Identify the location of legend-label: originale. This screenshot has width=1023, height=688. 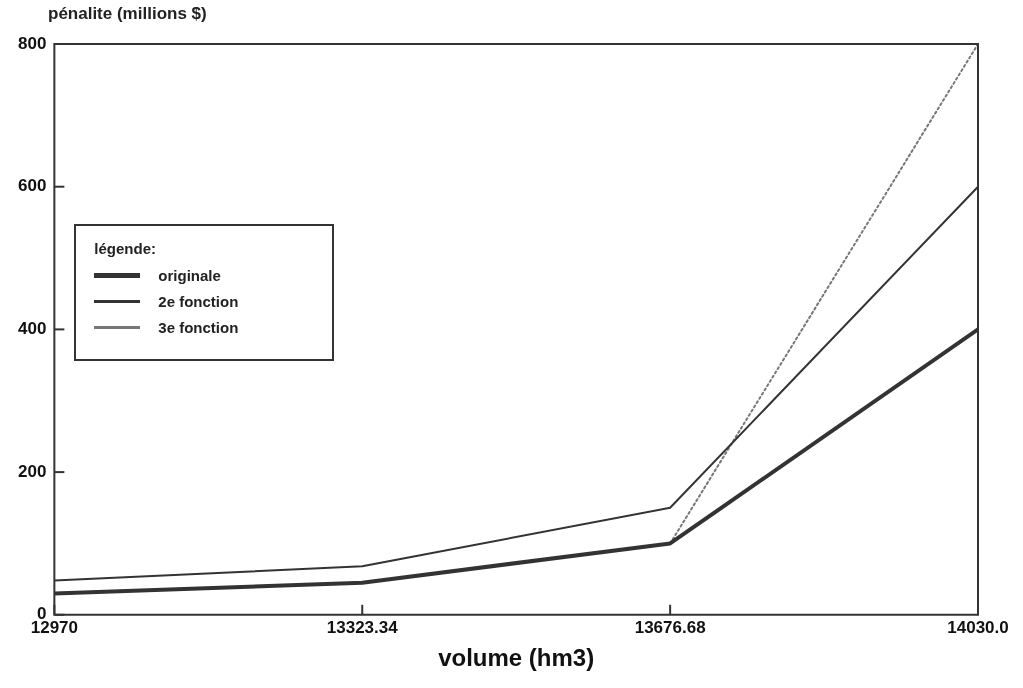
(189, 275).